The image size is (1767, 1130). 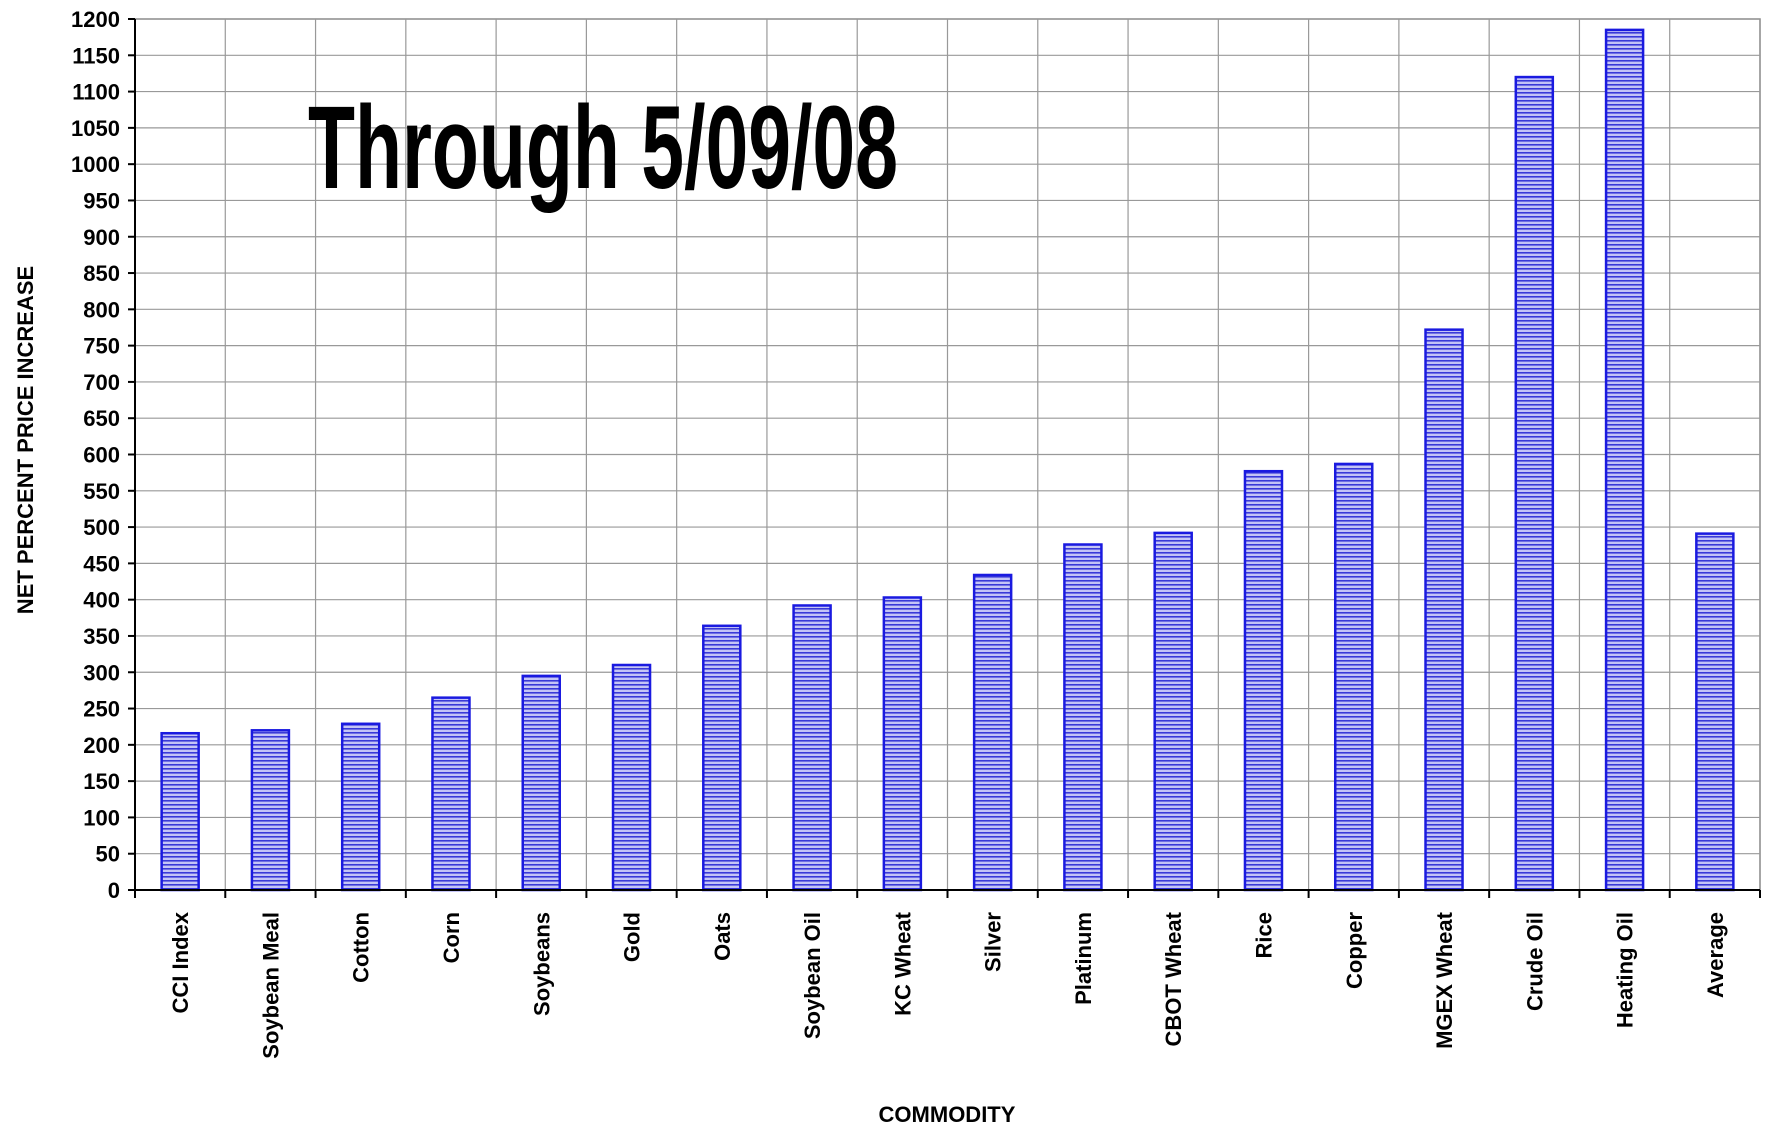 What do you see at coordinates (812, 975) in the screenshot?
I see `x-tick-label: Soybean Oil` at bounding box center [812, 975].